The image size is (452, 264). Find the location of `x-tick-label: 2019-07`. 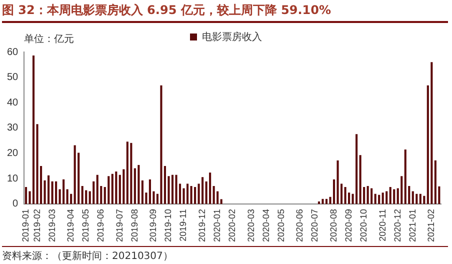

x-tick-label: 2019-07 is located at coordinates (119, 225).